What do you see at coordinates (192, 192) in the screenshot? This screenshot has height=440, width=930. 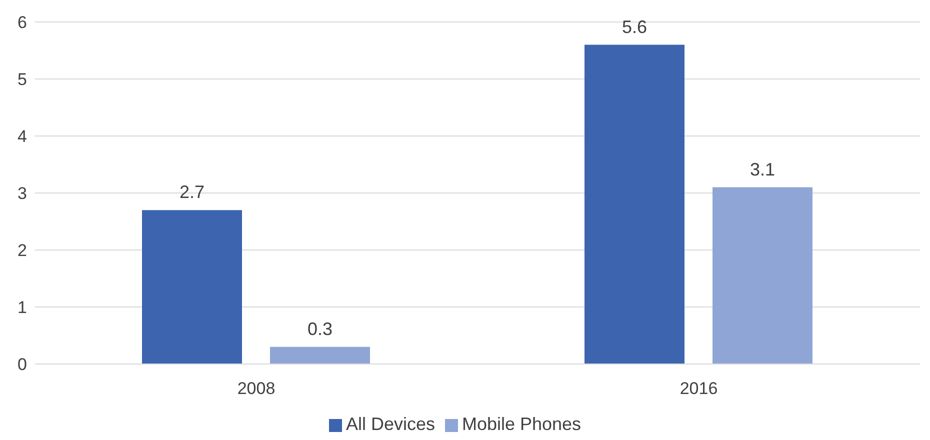 I see `data-label: 2.7` at bounding box center [192, 192].